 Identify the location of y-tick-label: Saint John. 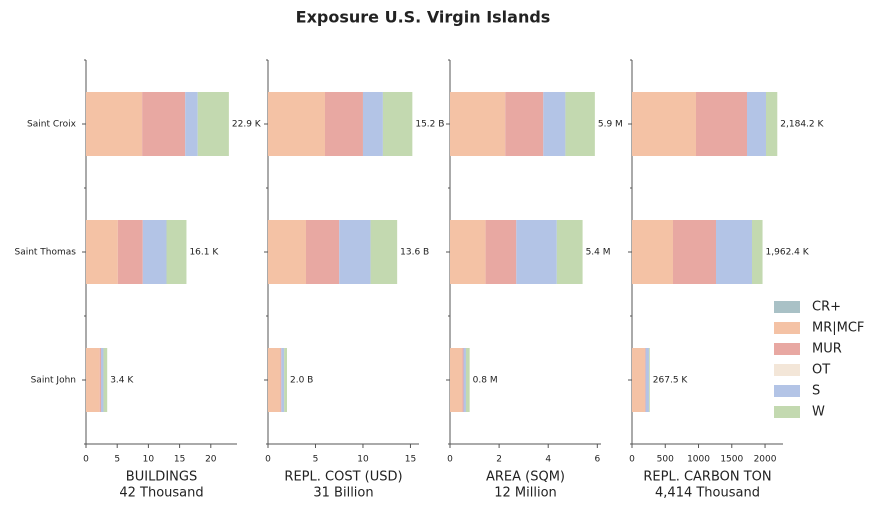
(53, 381).